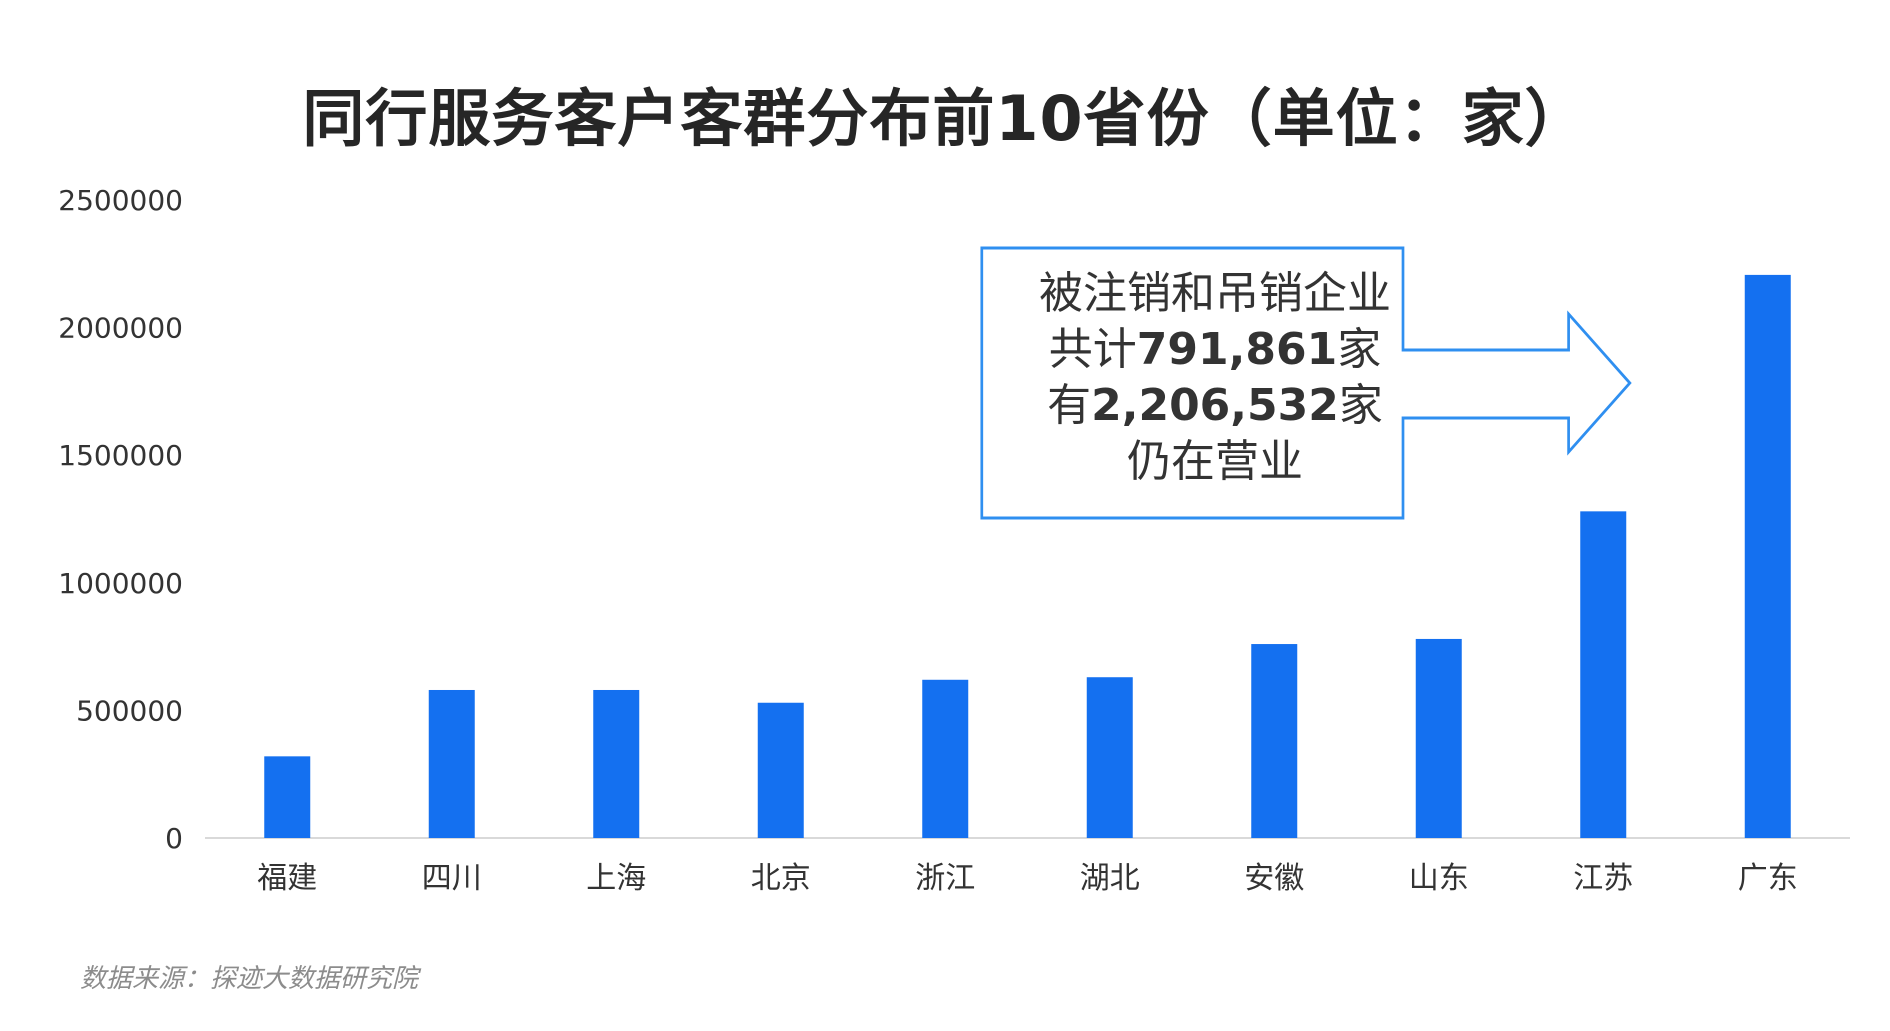  What do you see at coordinates (1110, 878) in the screenshot?
I see `x-tick-label: 湖北` at bounding box center [1110, 878].